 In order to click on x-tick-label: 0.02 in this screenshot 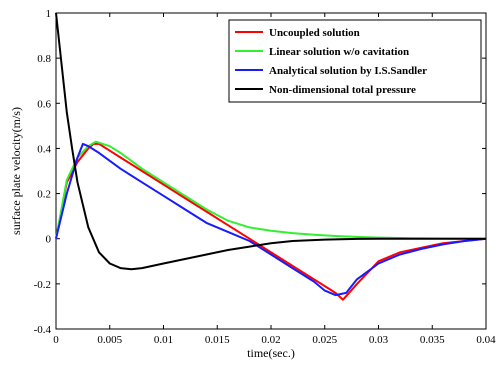, I will do `click(270, 340)`.